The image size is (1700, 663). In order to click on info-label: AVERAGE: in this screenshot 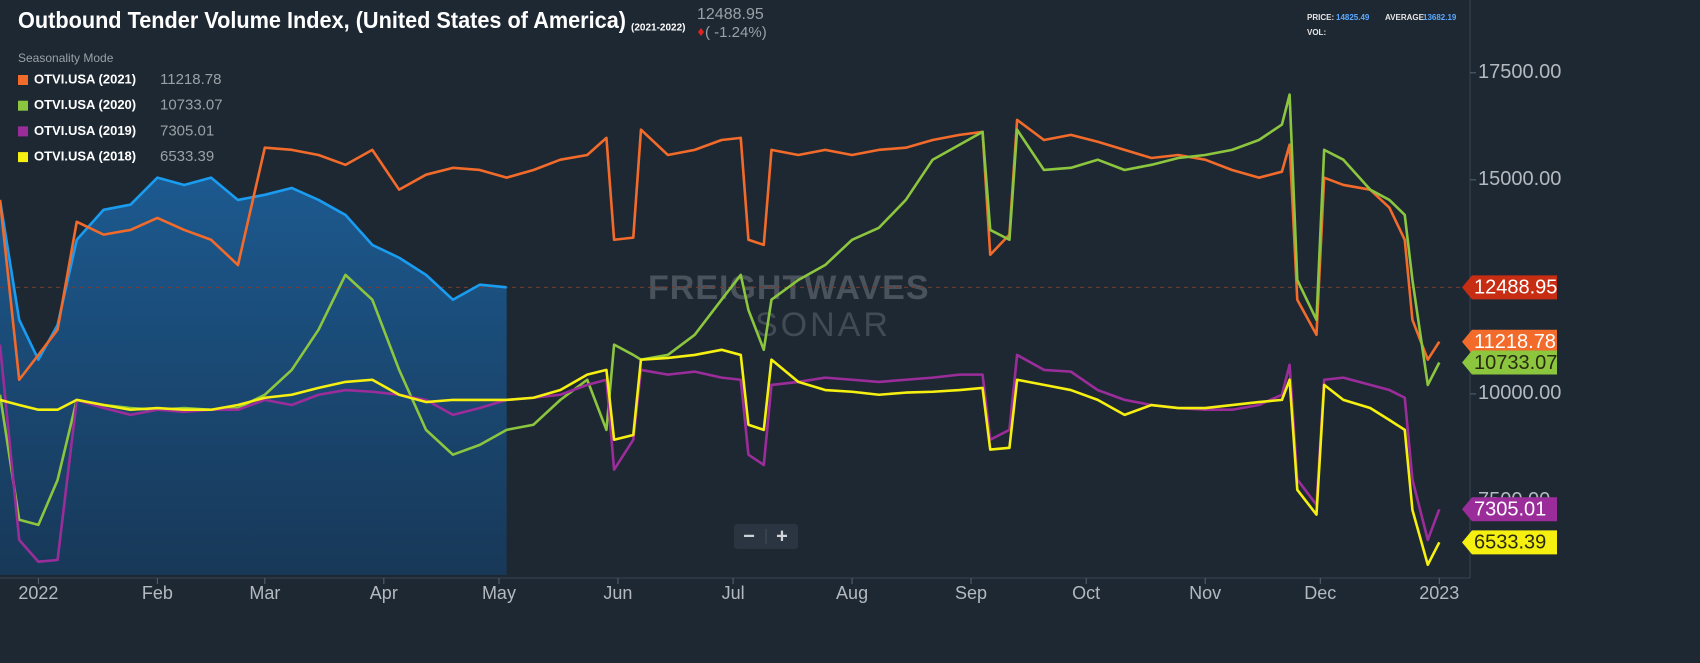, I will do `click(1406, 17)`.